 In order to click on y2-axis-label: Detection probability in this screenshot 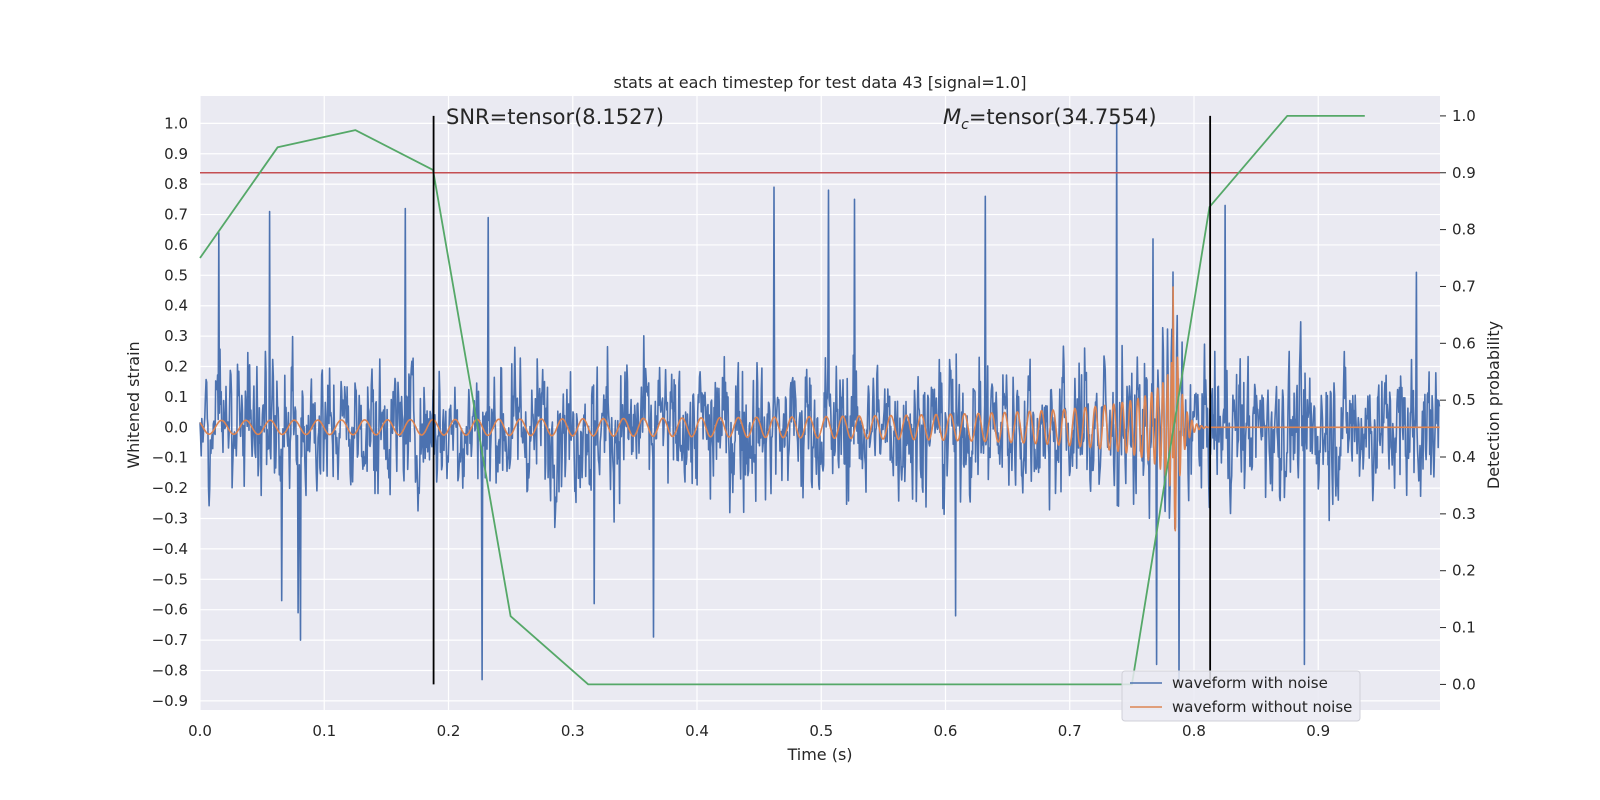, I will do `click(1493, 405)`.